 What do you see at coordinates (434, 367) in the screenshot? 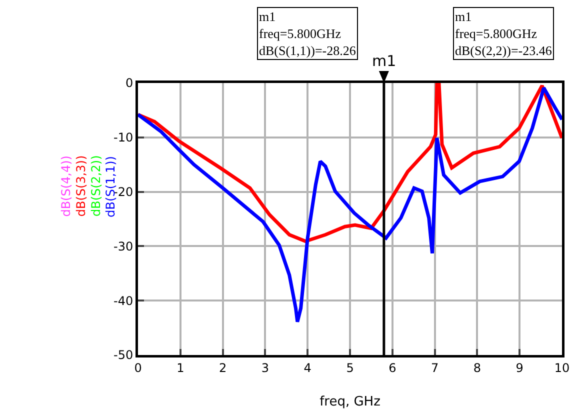
I see `x-tick-label: 7` at bounding box center [434, 367].